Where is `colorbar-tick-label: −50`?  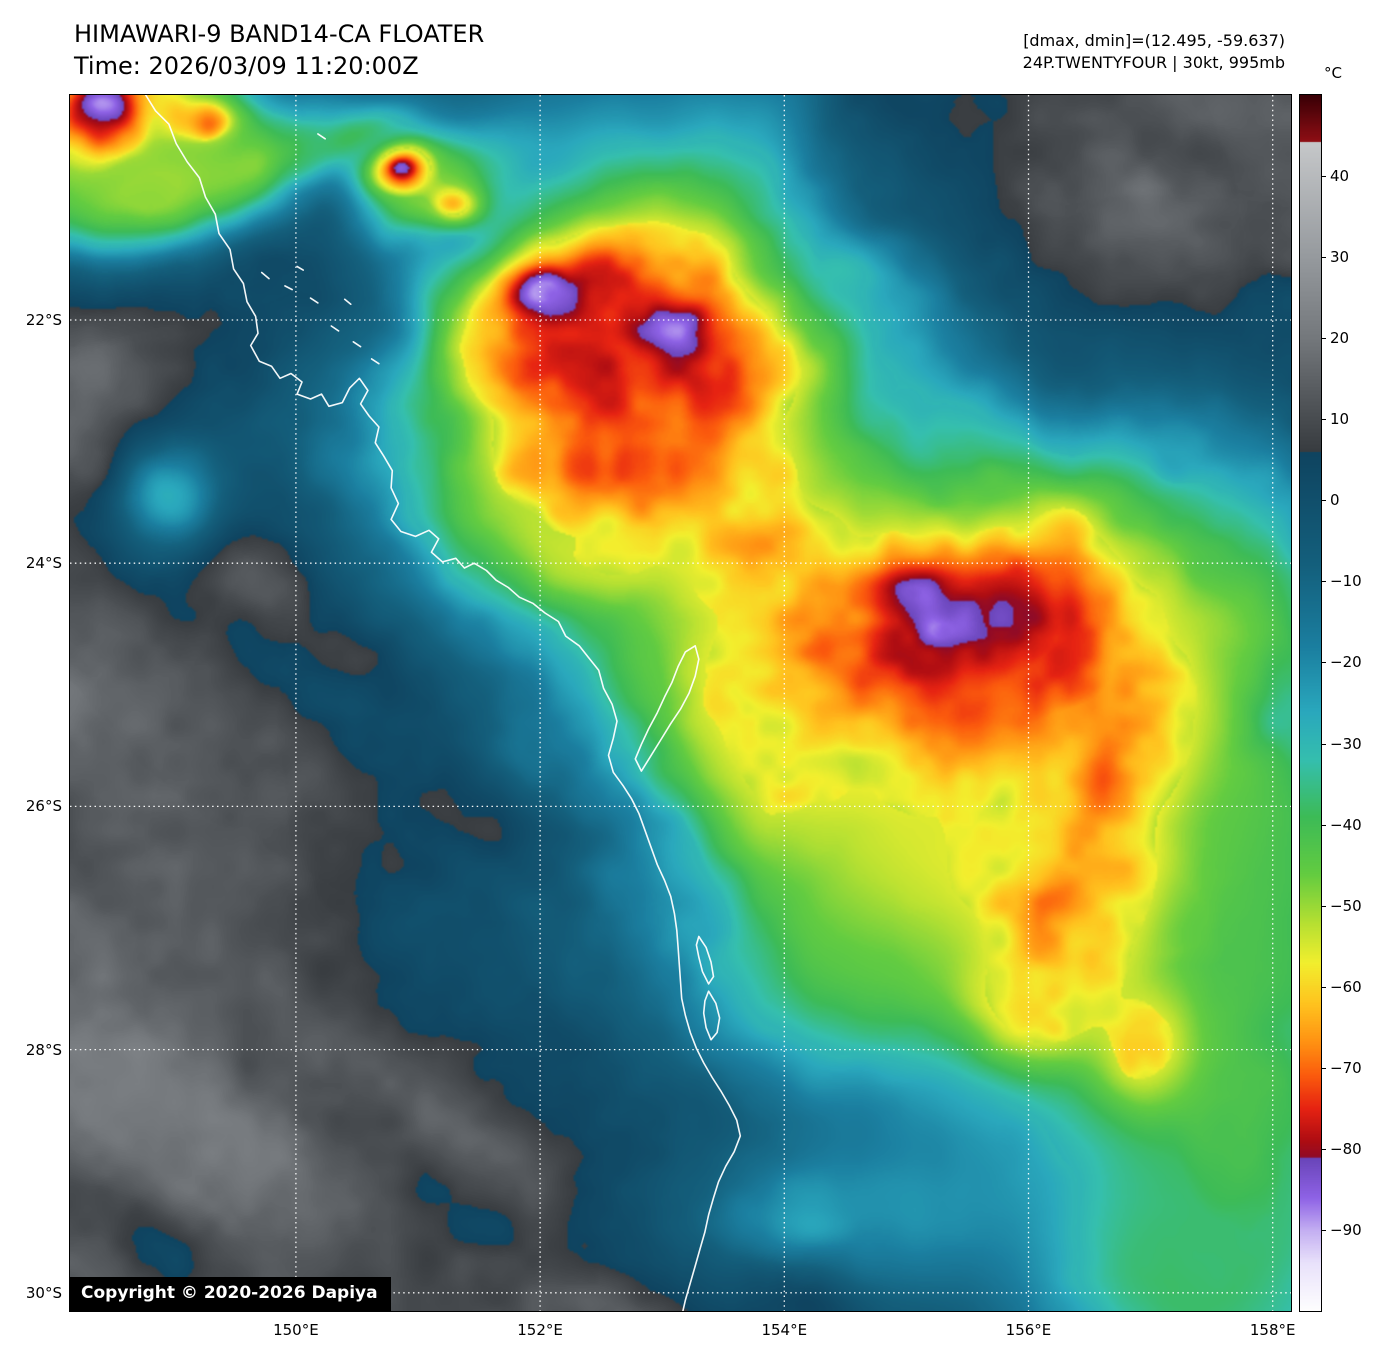 colorbar-tick-label: −50 is located at coordinates (1346, 905).